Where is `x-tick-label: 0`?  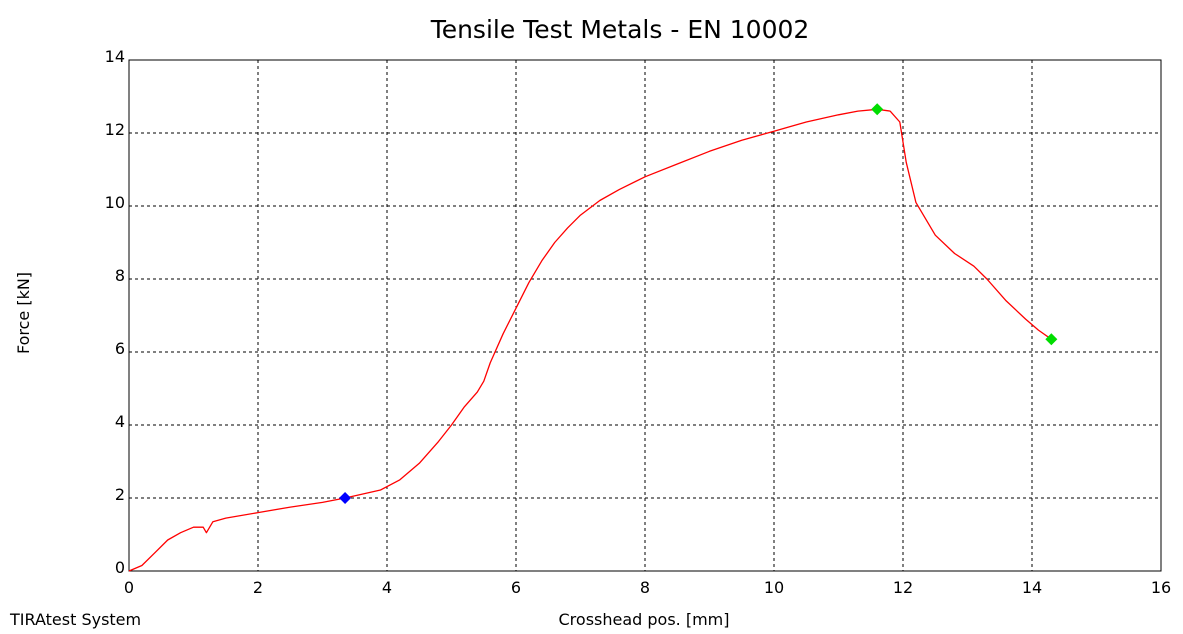
x-tick-label: 0 is located at coordinates (129, 587).